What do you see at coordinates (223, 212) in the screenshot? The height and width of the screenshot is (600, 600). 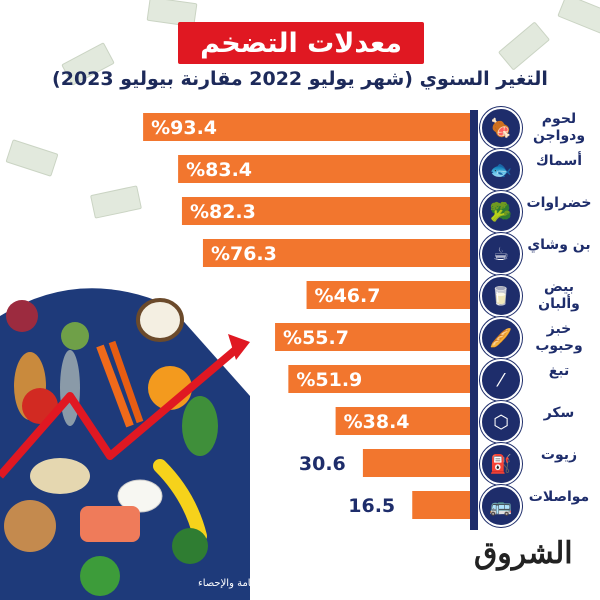 I see `bar-value-label: %82.3` at bounding box center [223, 212].